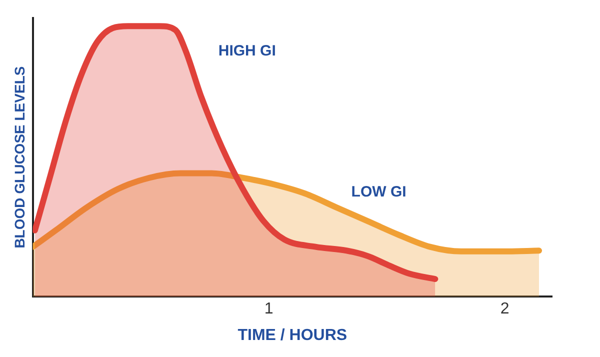  What do you see at coordinates (378, 191) in the screenshot?
I see `series-label: LOW GI` at bounding box center [378, 191].